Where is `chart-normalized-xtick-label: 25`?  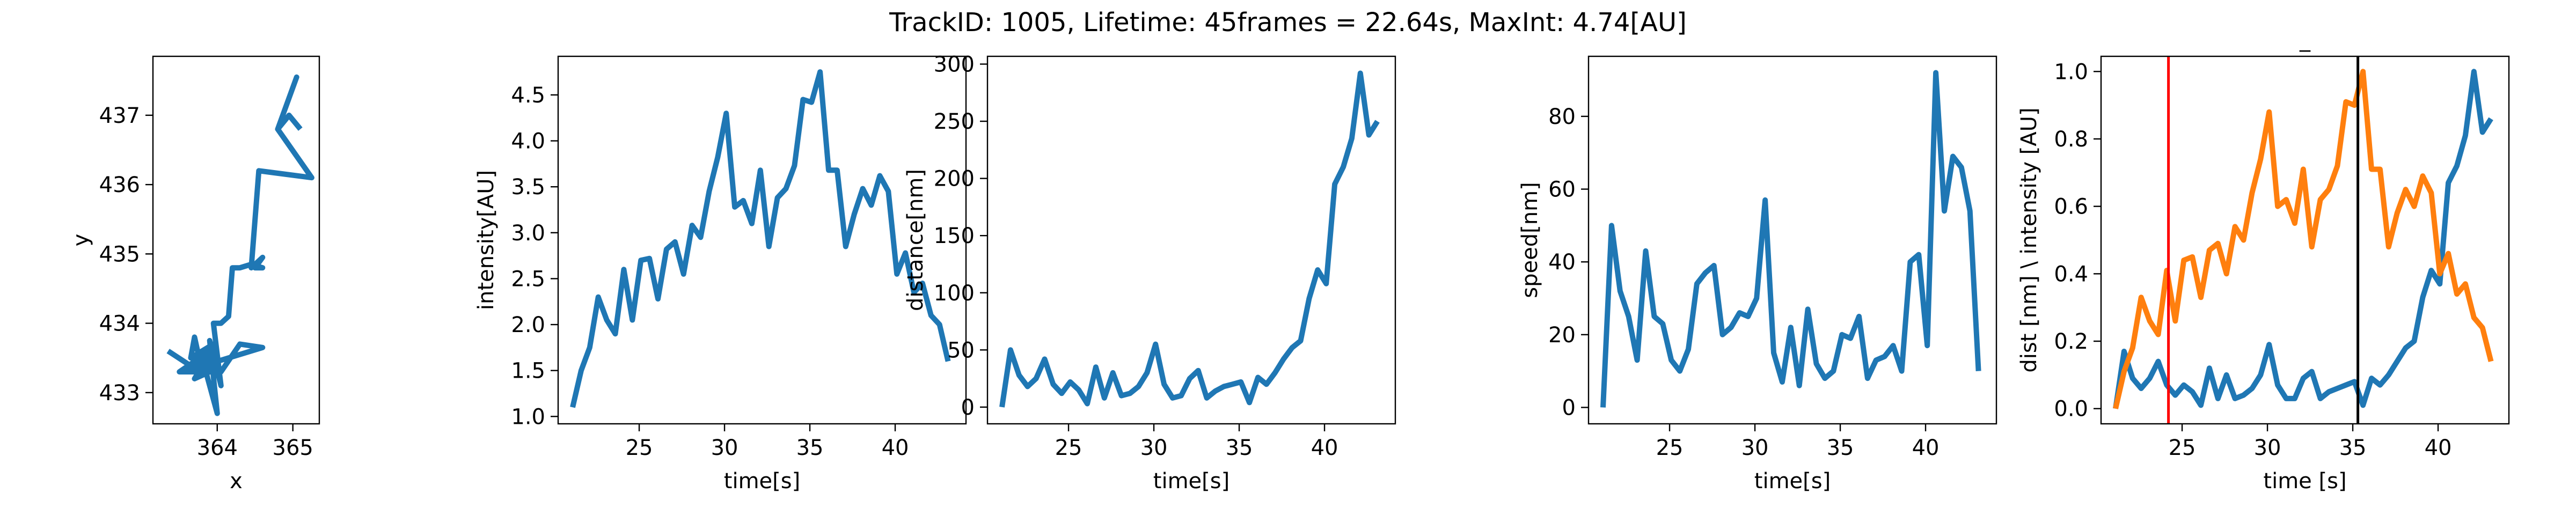 chart-normalized-xtick-label: 25 is located at coordinates (2182, 448).